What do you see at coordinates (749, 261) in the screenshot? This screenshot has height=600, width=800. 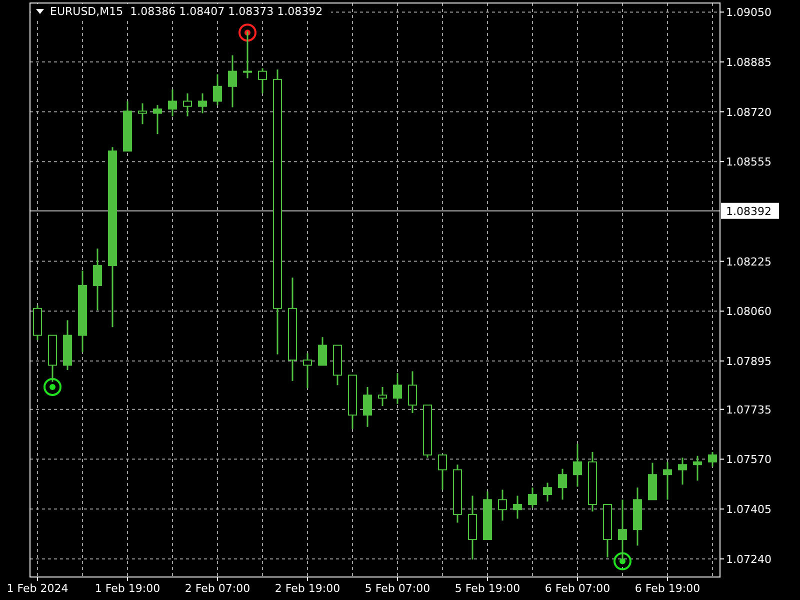 I see `y-tick-label: 1.08225` at bounding box center [749, 261].